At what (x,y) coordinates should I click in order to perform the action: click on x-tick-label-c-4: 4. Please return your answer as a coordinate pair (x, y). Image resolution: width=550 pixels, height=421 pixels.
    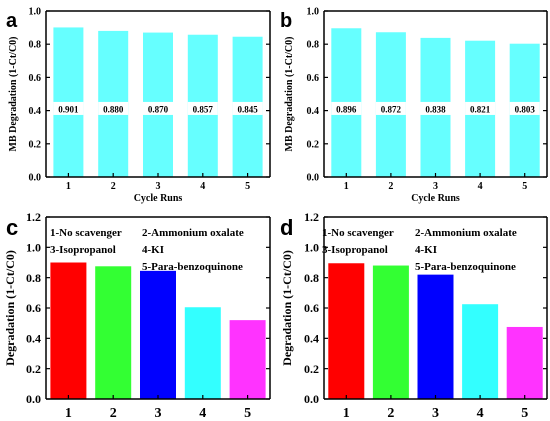
    Looking at the image, I should click on (202, 413).